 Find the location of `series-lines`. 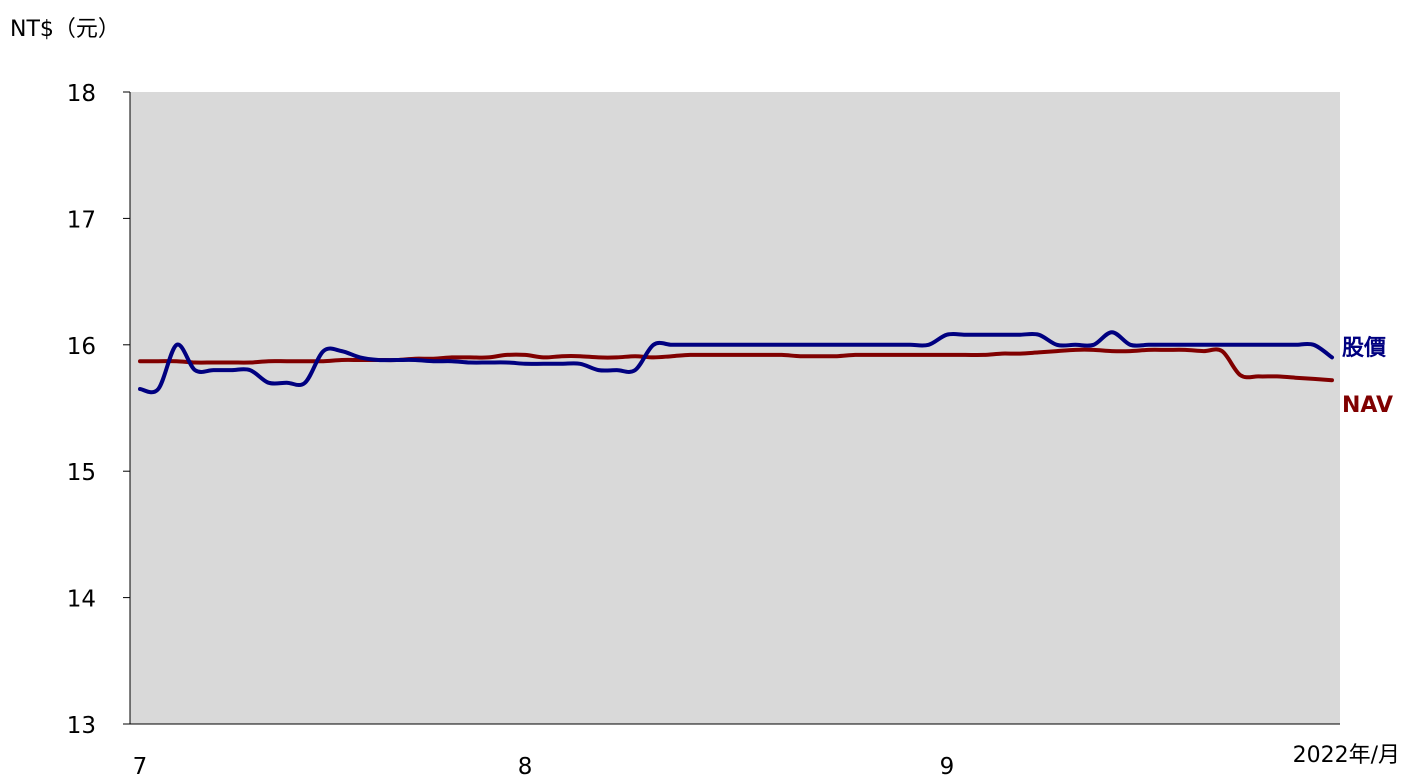

series-lines is located at coordinates (736, 362).